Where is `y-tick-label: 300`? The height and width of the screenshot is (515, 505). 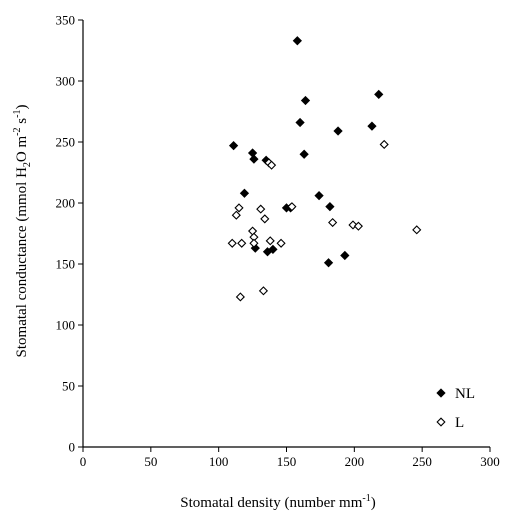
y-tick-label: 300 is located at coordinates (66, 81).